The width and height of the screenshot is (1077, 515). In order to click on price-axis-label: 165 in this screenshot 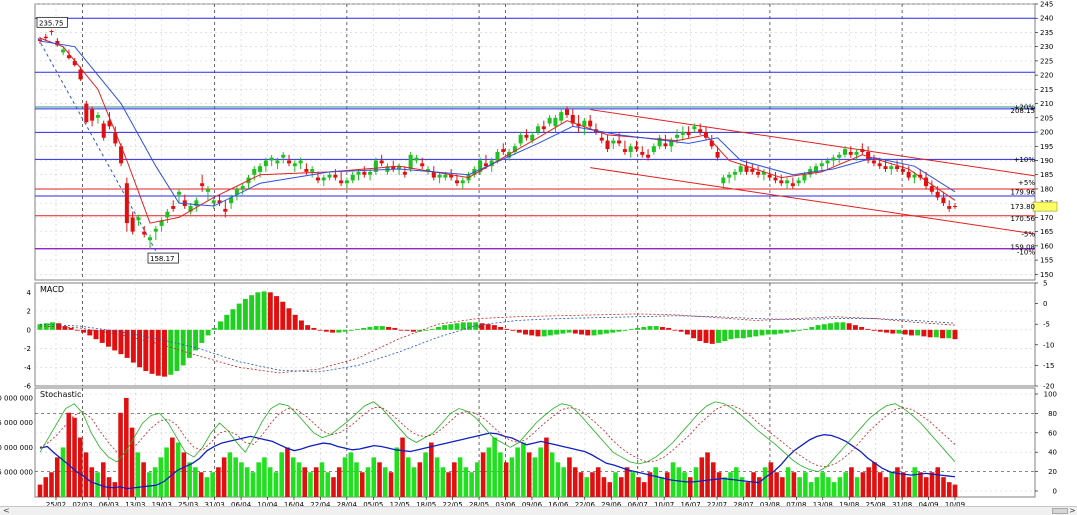, I will do `click(1046, 232)`.